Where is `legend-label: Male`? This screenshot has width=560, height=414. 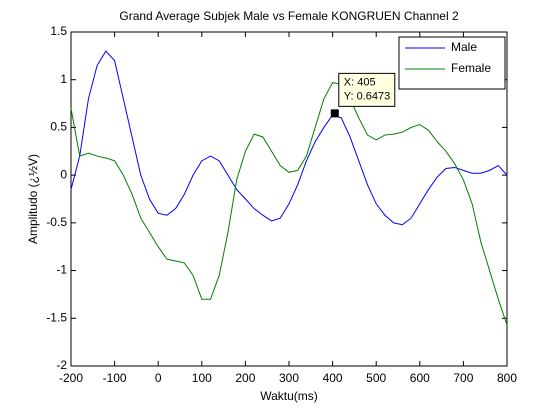
legend-label: Male is located at coordinates (464, 47).